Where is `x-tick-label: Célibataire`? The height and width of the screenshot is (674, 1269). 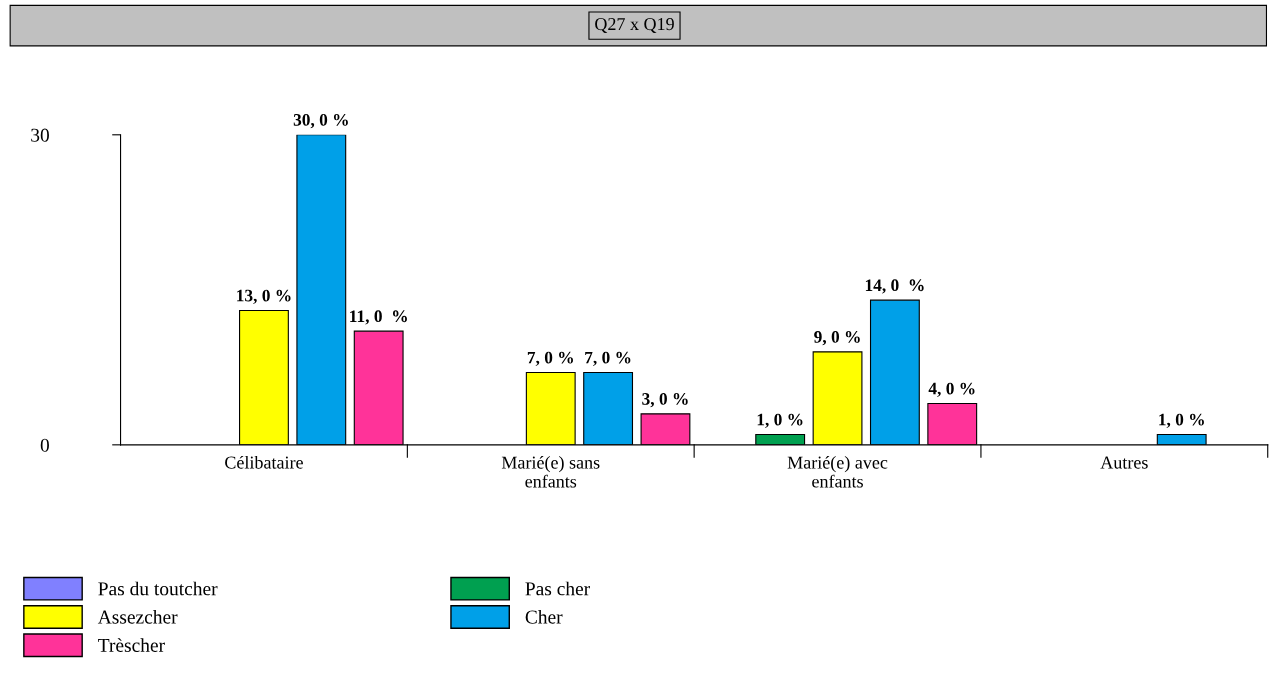
x-tick-label: Célibataire is located at coordinates (264, 462).